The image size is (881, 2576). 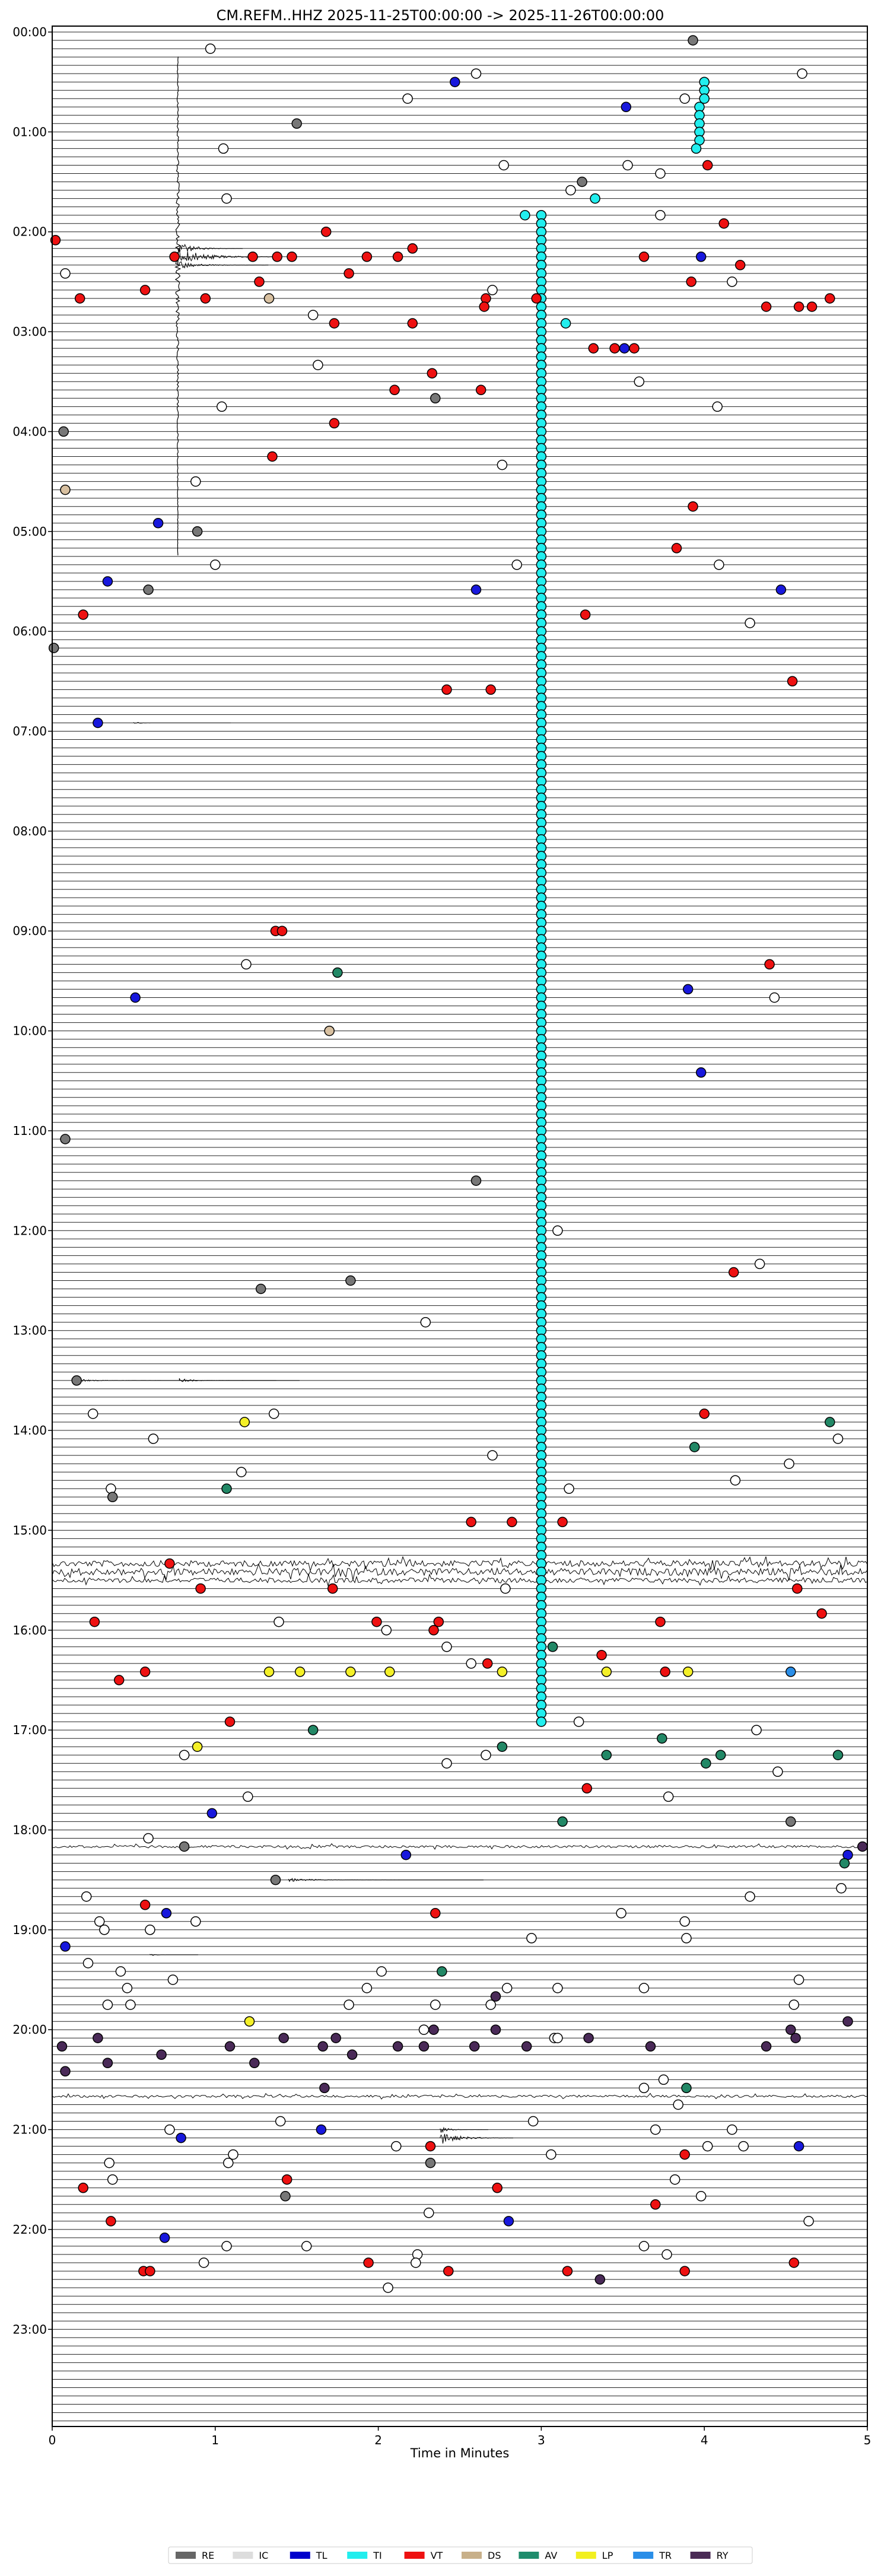 I want to click on y-tick-label: 08:00, so click(x=29, y=831).